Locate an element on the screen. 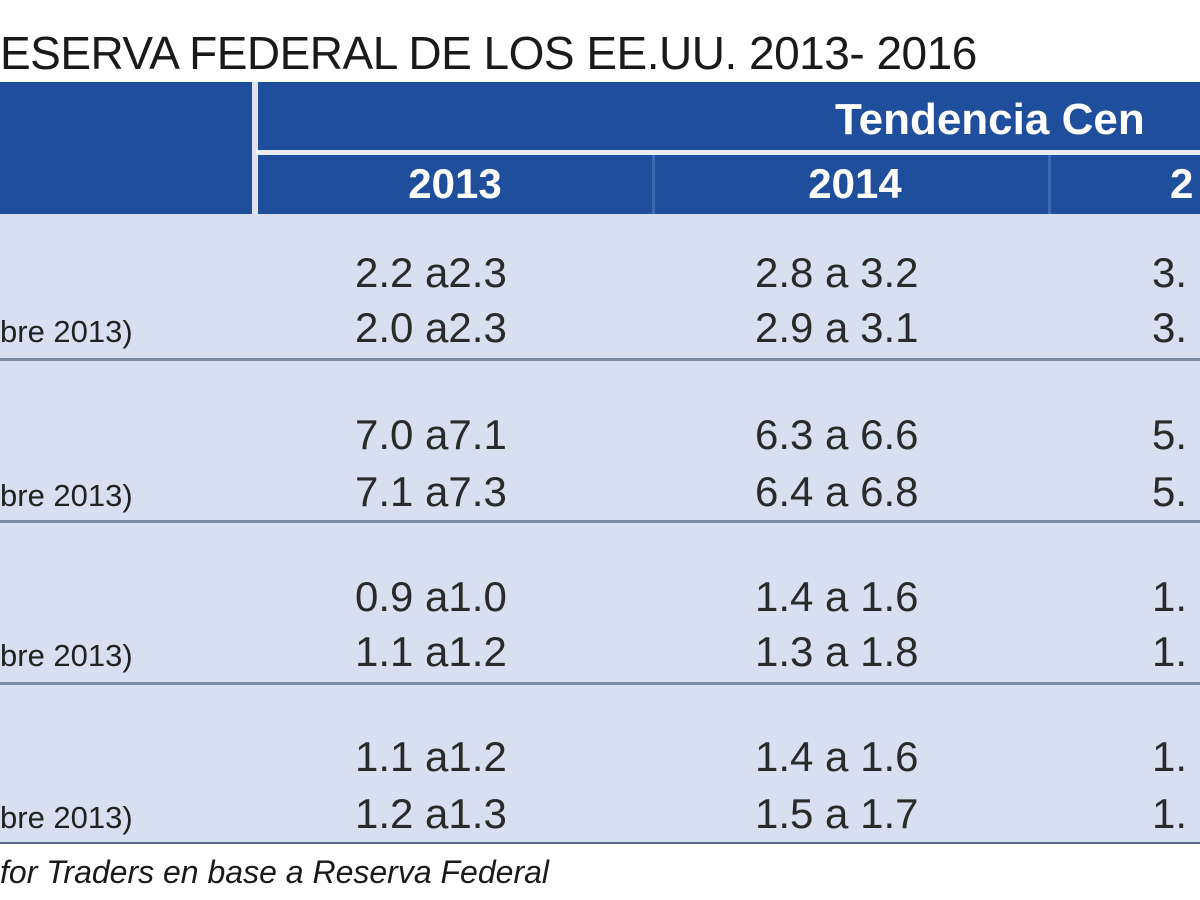 The height and width of the screenshot is (900, 1200). table-cell: 7.1 a7.3 is located at coordinates (431, 491).